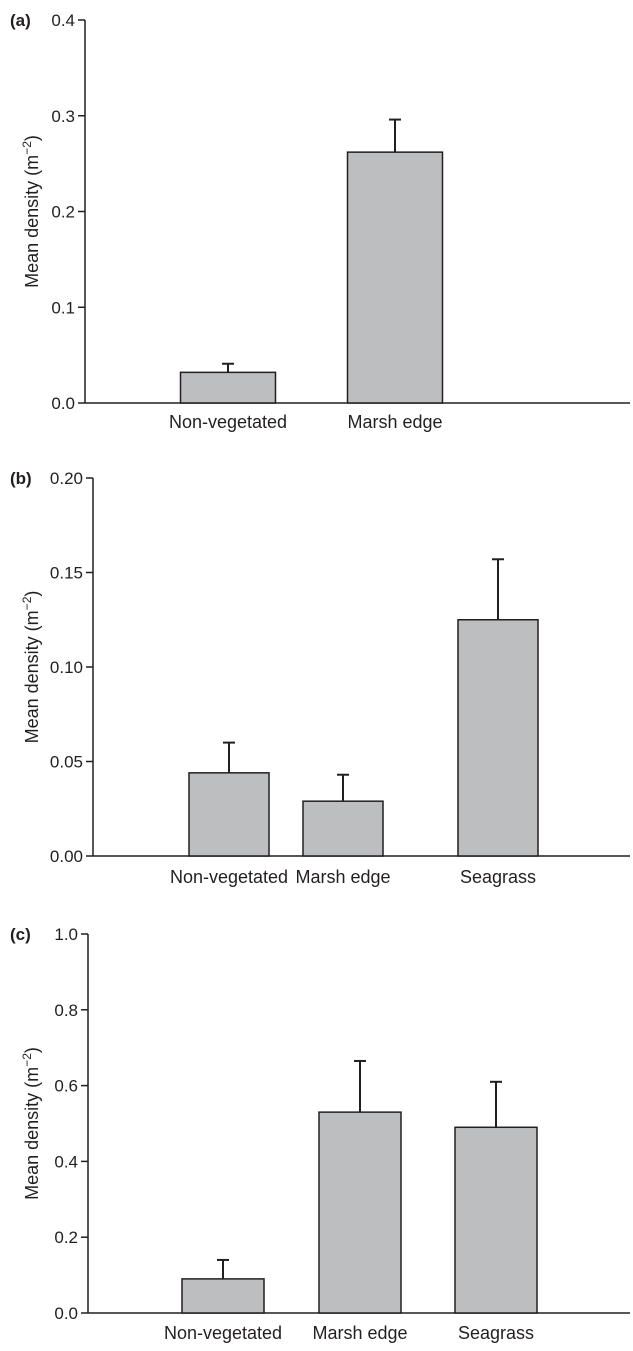  What do you see at coordinates (63, 307) in the screenshot?
I see `panel-a-y-tick-label: 0.1` at bounding box center [63, 307].